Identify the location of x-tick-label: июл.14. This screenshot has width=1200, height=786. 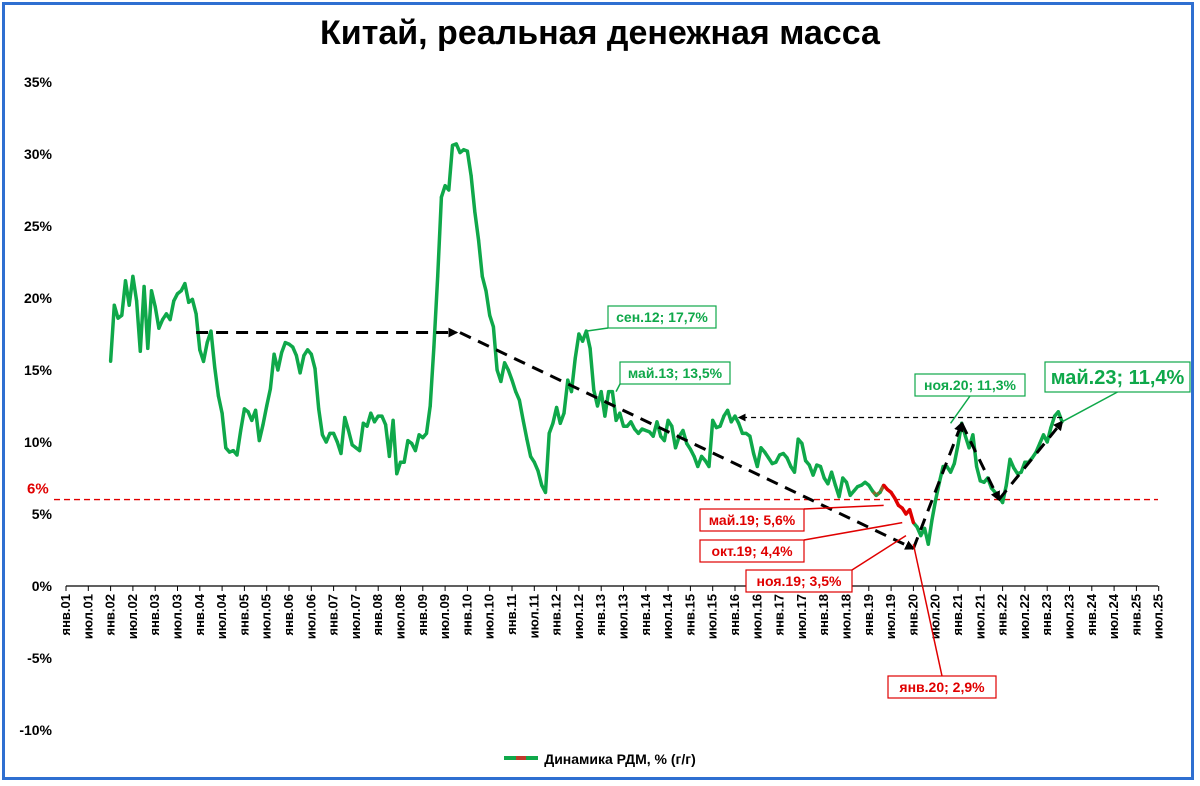
(667, 616).